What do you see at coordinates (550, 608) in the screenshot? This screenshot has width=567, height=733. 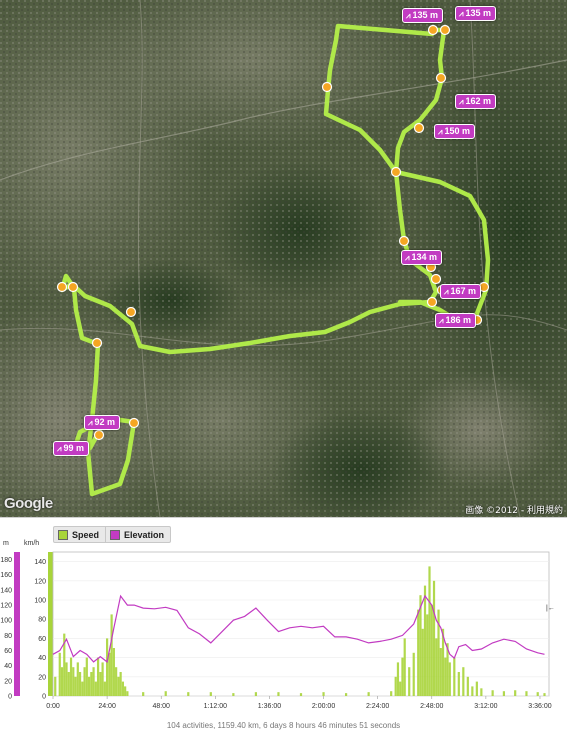 I see `scroll-handle: |←` at bounding box center [550, 608].